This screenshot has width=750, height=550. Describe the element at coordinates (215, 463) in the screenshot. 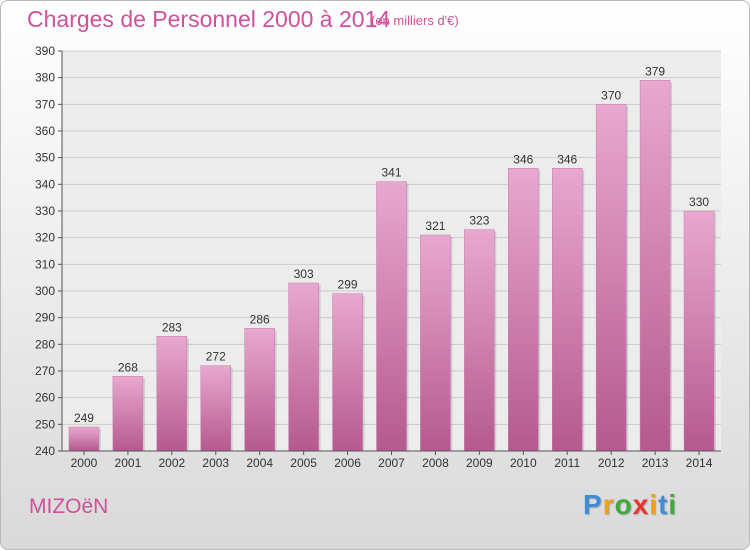

I see `x-tick-label: 2003` at that location.